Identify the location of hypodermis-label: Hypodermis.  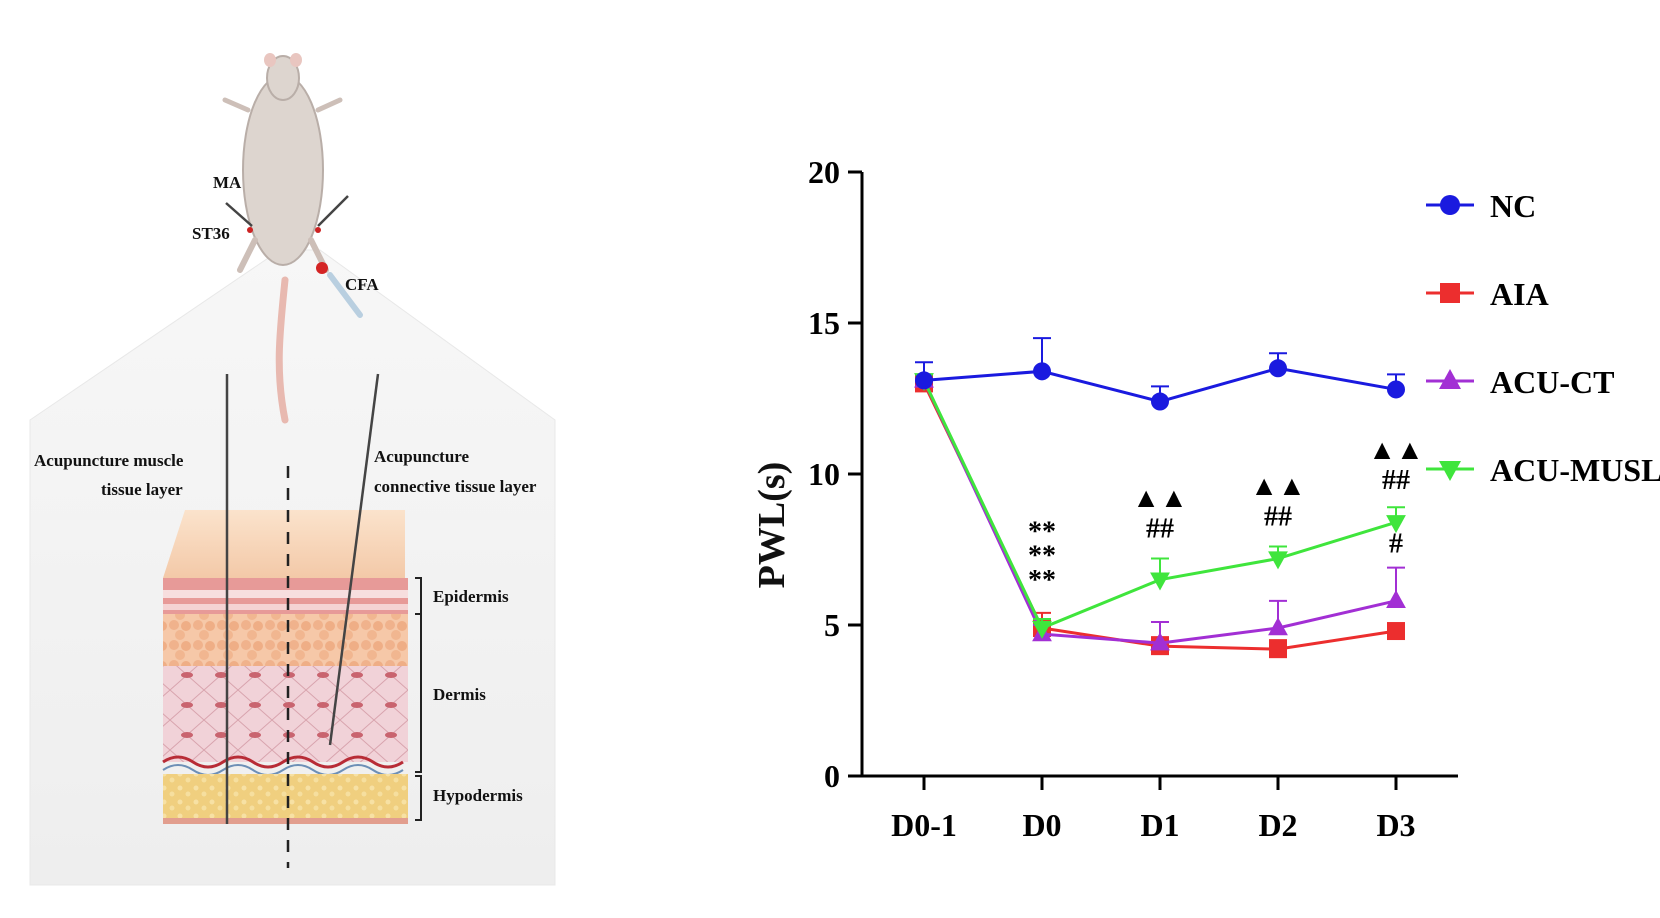
(478, 795).